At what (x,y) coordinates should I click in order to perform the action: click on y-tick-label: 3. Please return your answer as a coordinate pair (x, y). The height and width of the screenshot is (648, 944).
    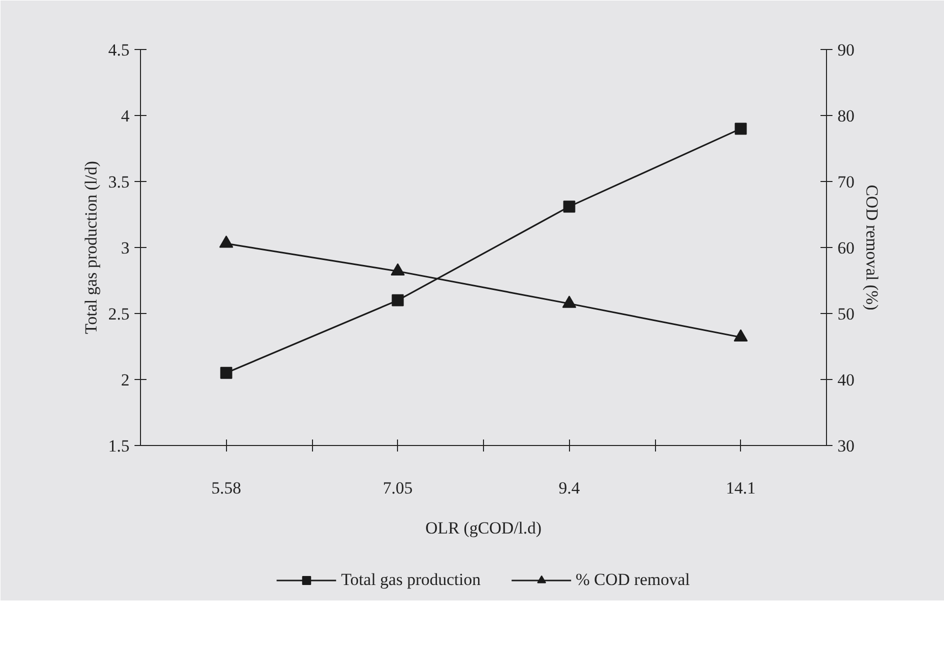
    Looking at the image, I should click on (125, 248).